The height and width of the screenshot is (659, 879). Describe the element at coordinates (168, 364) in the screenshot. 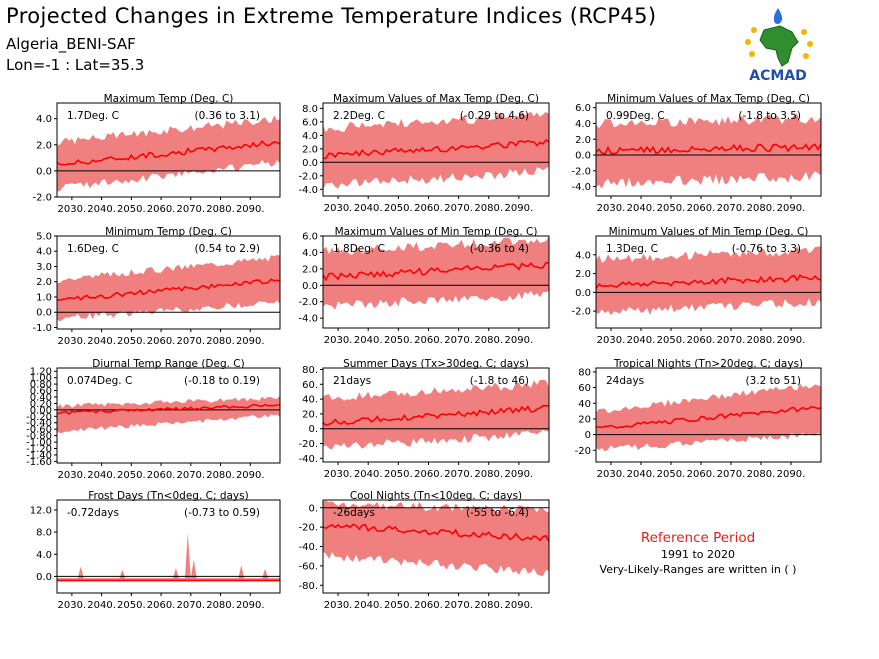

I see `chart-title: Diurnal Temp Range (Deg. C)` at that location.